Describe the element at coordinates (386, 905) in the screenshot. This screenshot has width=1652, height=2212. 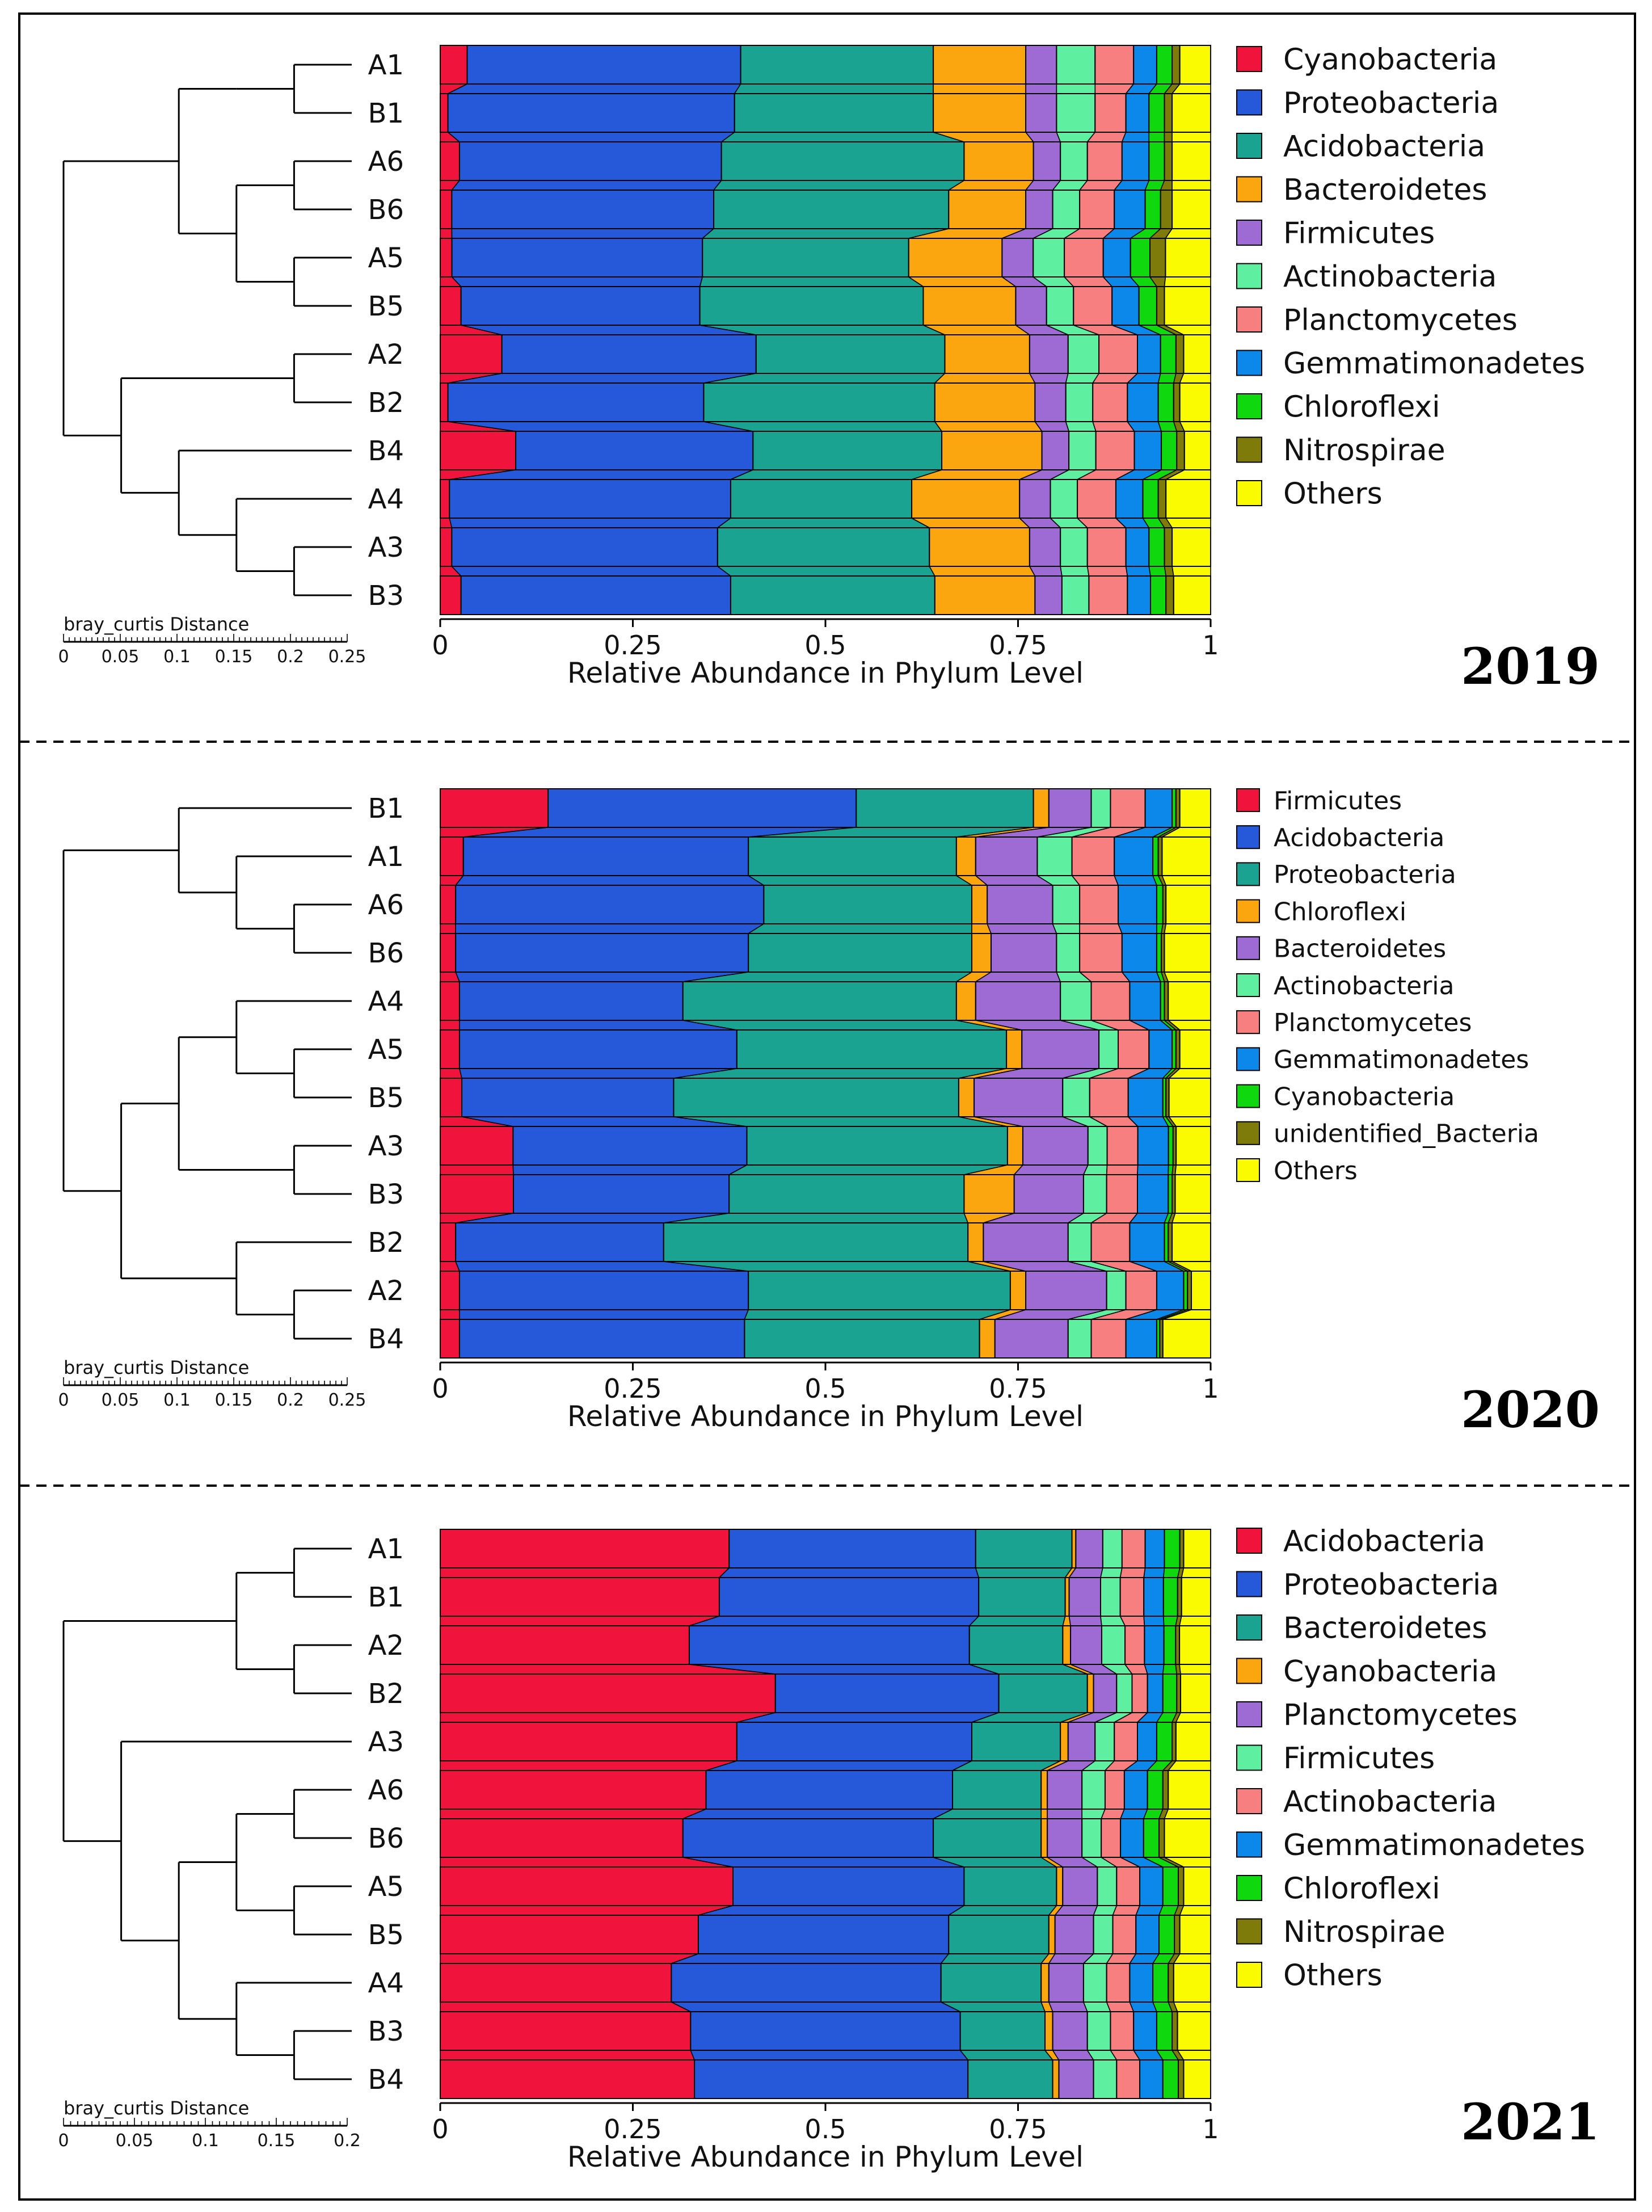
I see `sample-label: A6` at that location.